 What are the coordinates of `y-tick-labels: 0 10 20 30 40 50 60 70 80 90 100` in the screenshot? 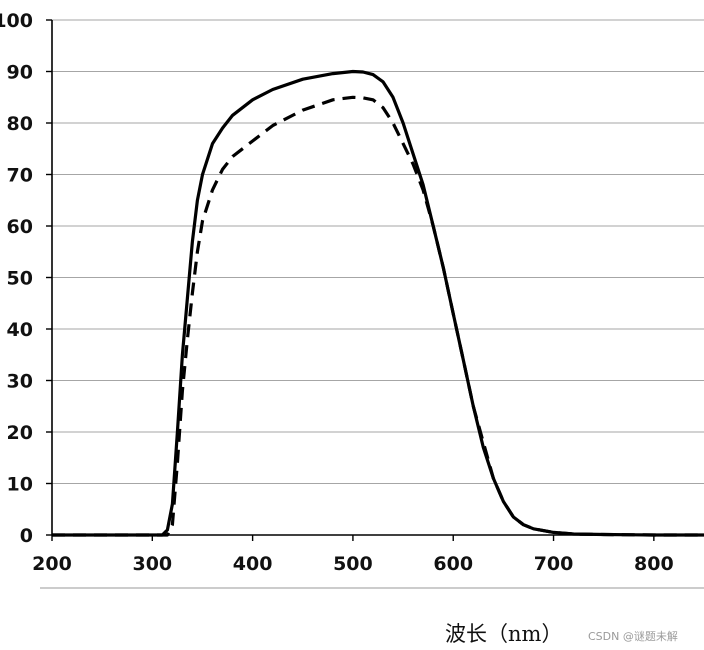 It's located at (26, 278).